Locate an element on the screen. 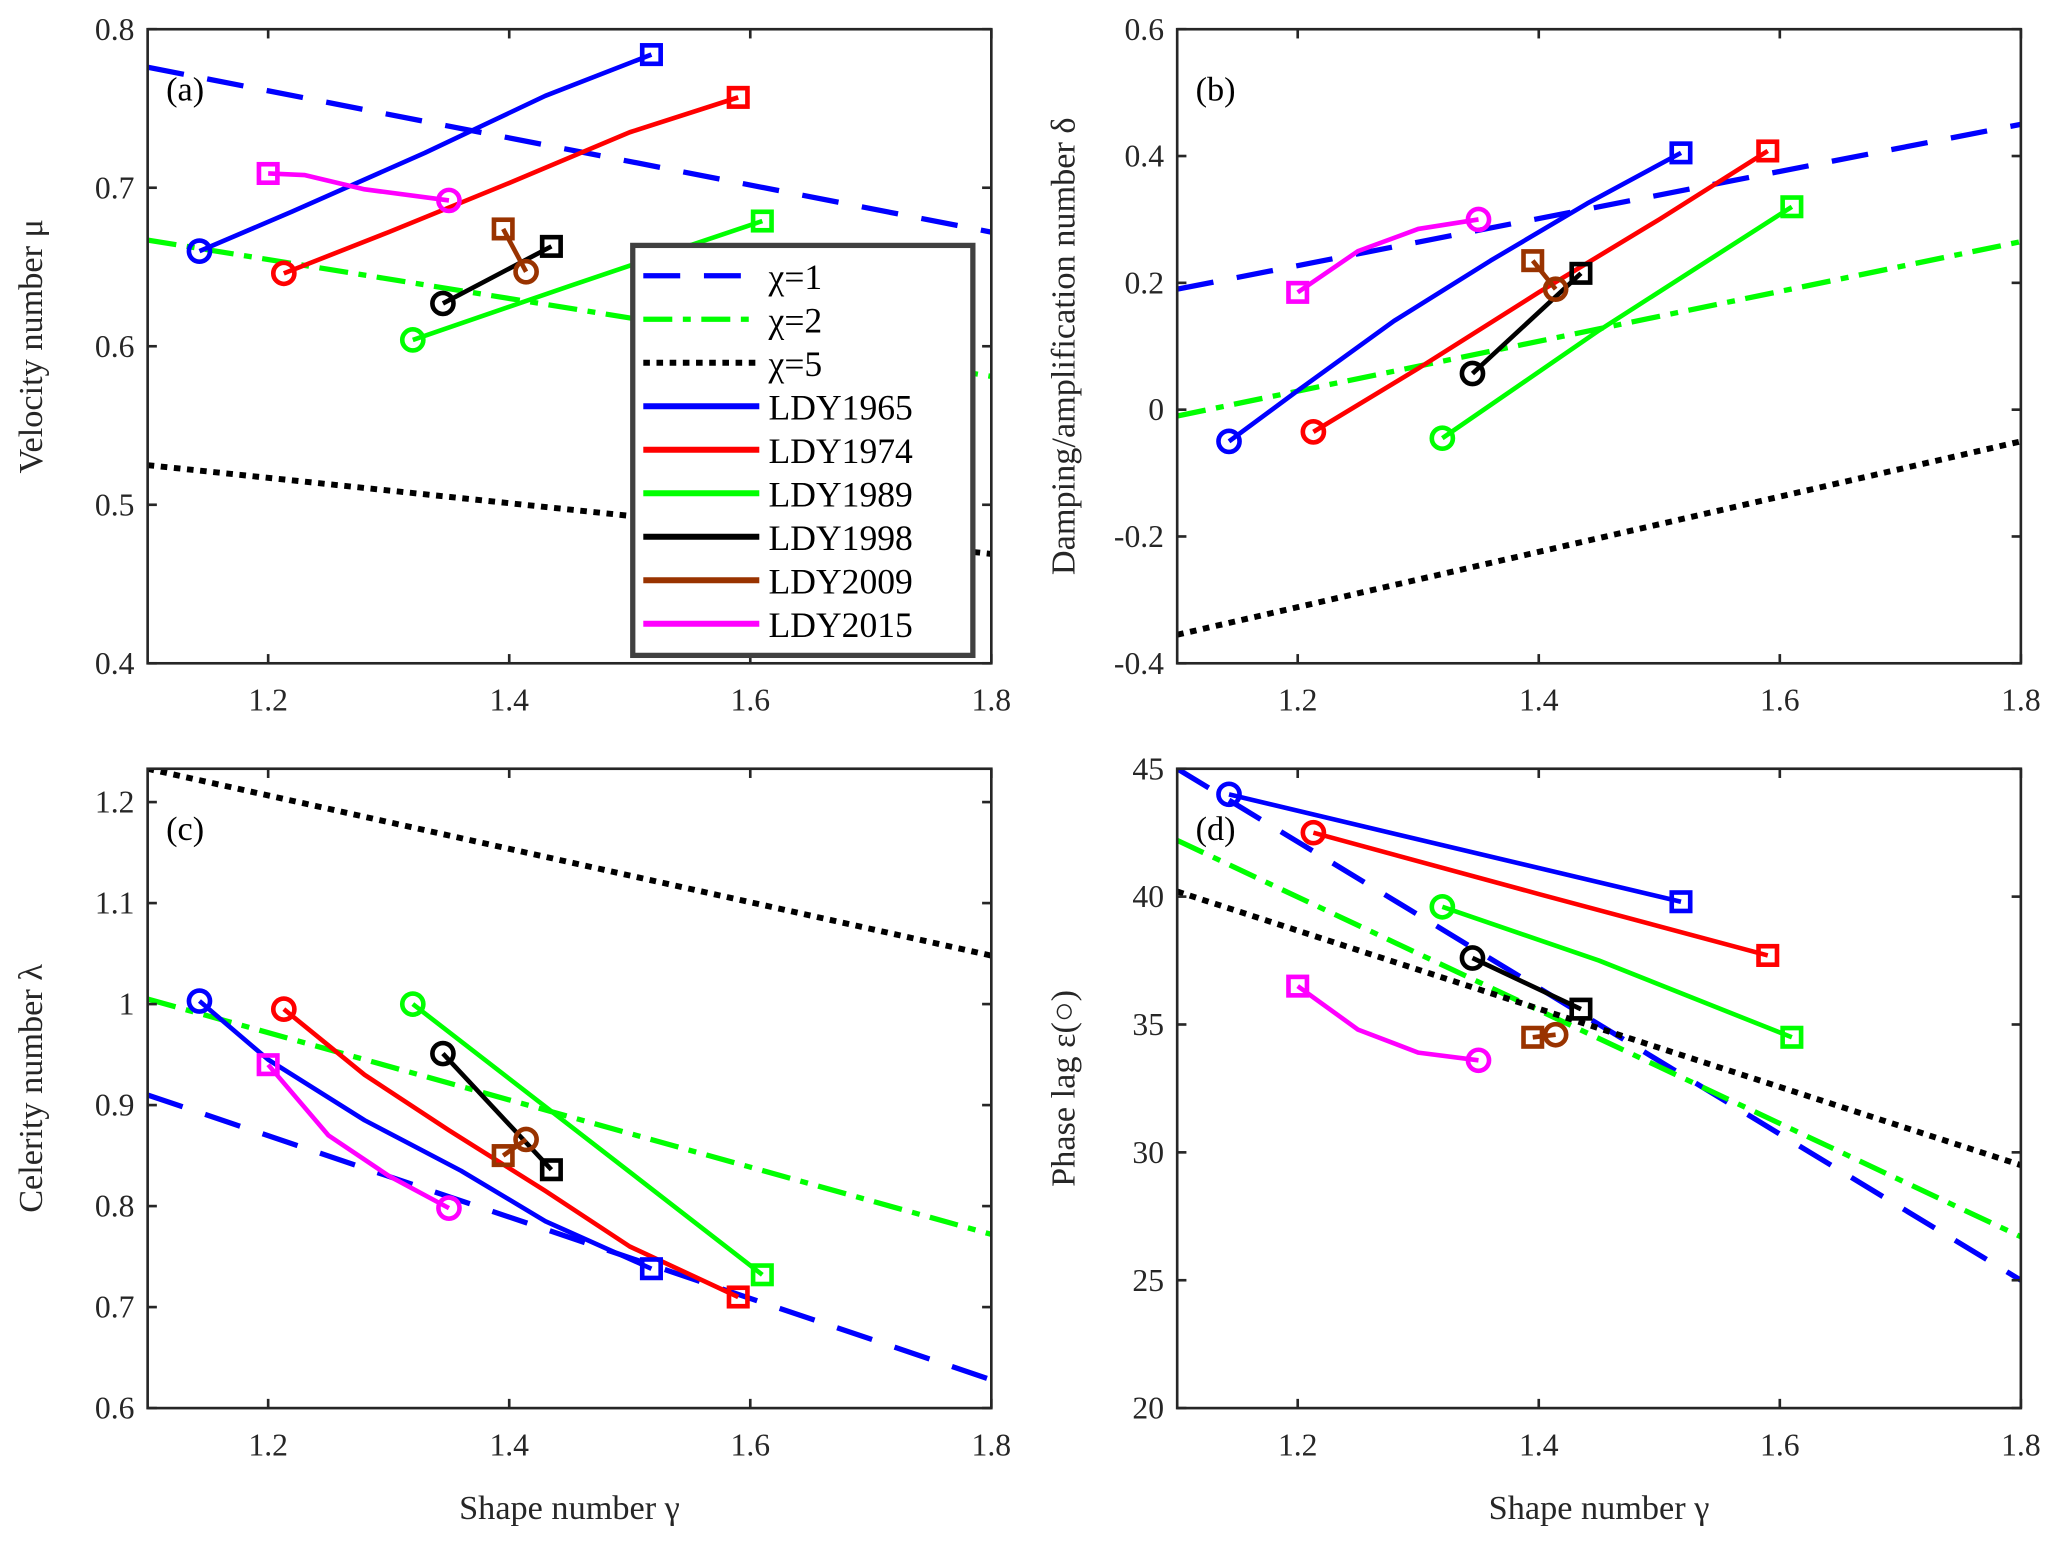 The width and height of the screenshot is (2067, 1552). legend-label: LDY1989 is located at coordinates (841, 494).